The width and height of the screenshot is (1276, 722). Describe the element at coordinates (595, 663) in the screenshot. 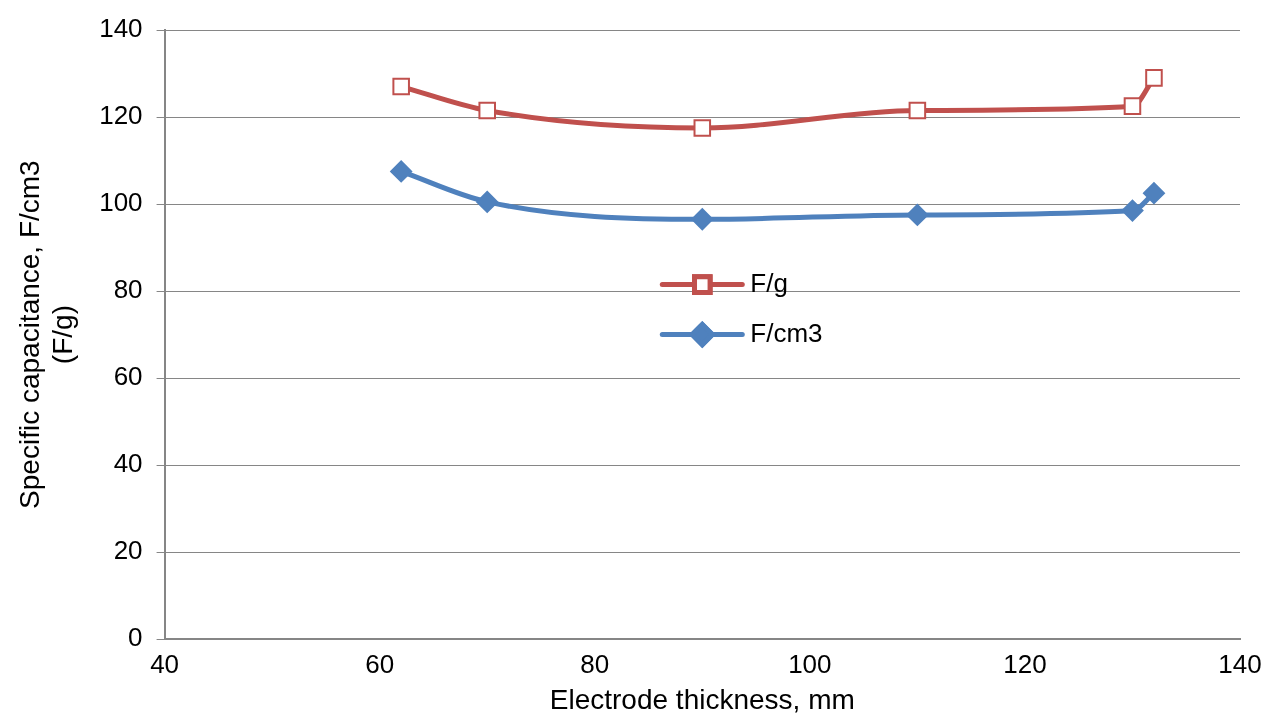

I see `x-tick-label: 80` at that location.